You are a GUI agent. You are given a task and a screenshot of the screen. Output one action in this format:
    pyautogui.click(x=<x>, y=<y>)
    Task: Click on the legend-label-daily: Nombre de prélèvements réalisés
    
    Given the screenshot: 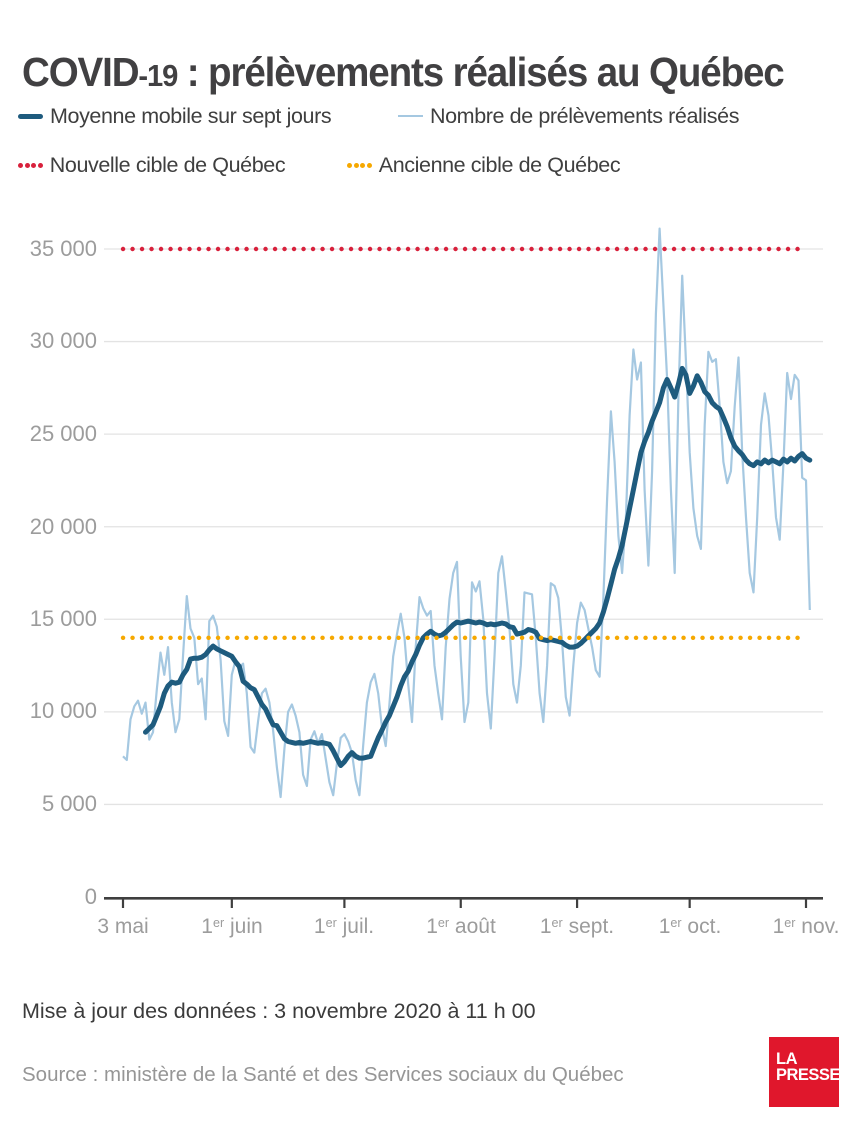 What is the action you would take?
    pyautogui.click(x=585, y=115)
    